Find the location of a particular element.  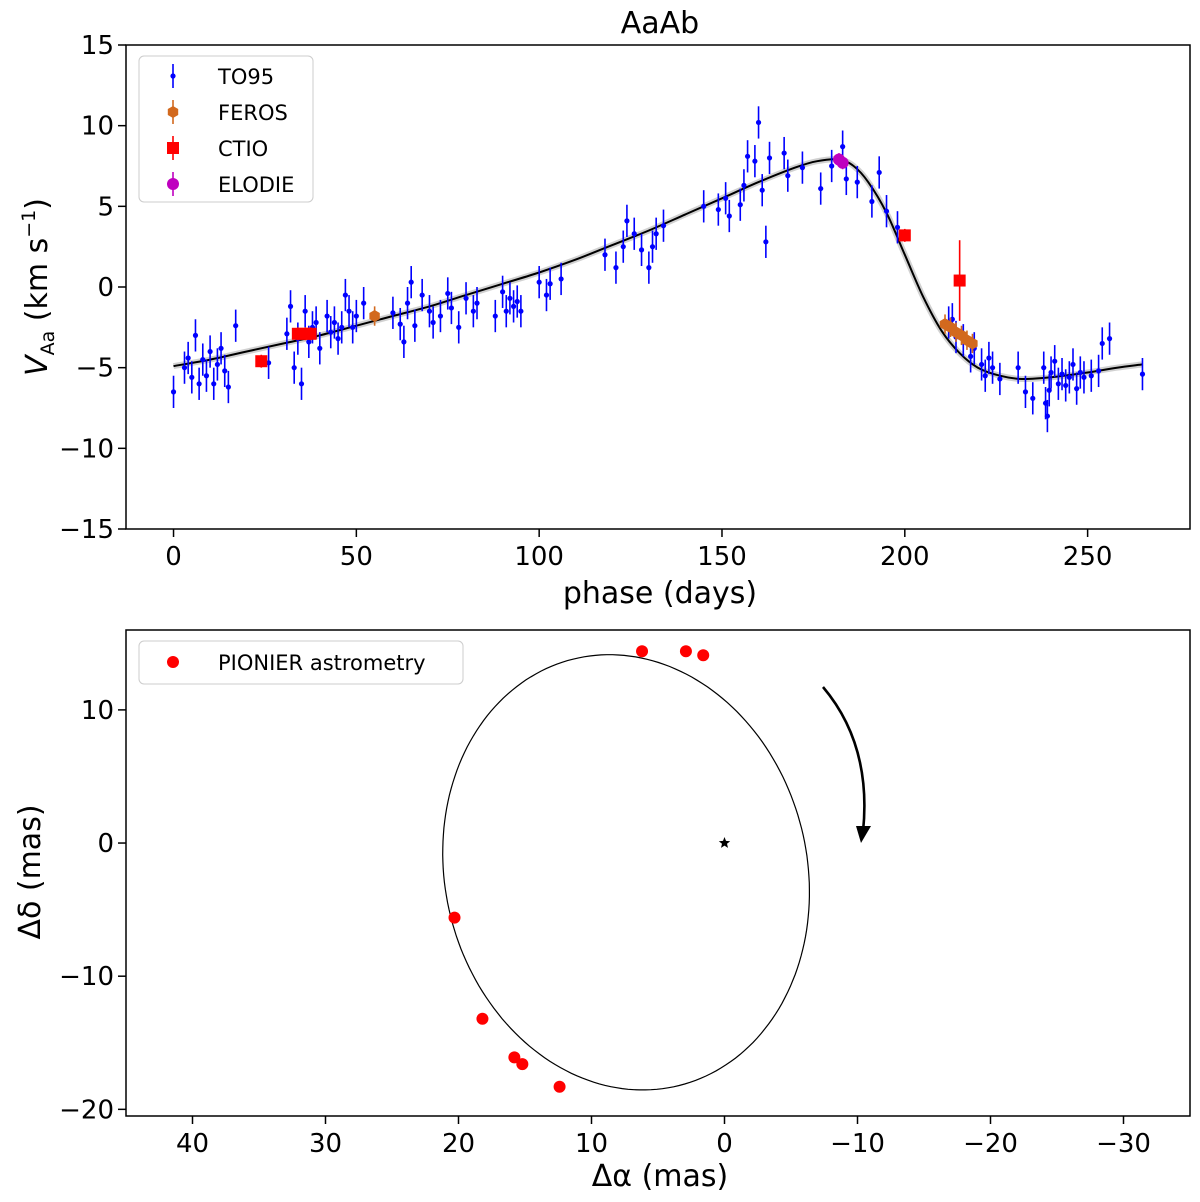

astrometry-x-tick-label: 20 is located at coordinates (458, 1144).